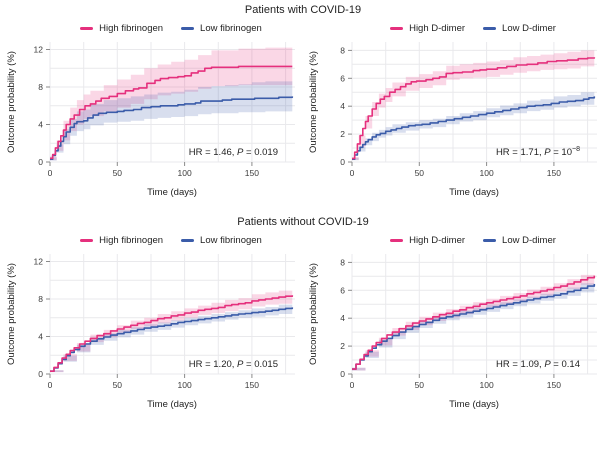 Image resolution: width=606 pixels, height=451 pixels. What do you see at coordinates (303, 10) in the screenshot?
I see `section-title: Patients with COVID-19` at bounding box center [303, 10].